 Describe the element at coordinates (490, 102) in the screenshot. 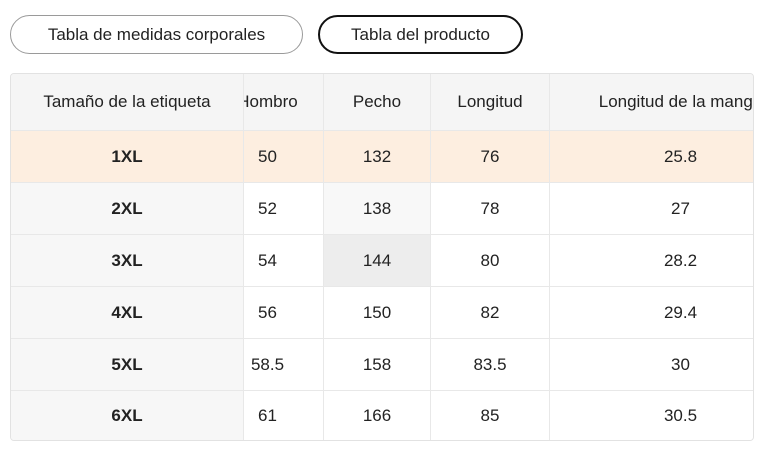

I see `column-header: Longitud` at that location.